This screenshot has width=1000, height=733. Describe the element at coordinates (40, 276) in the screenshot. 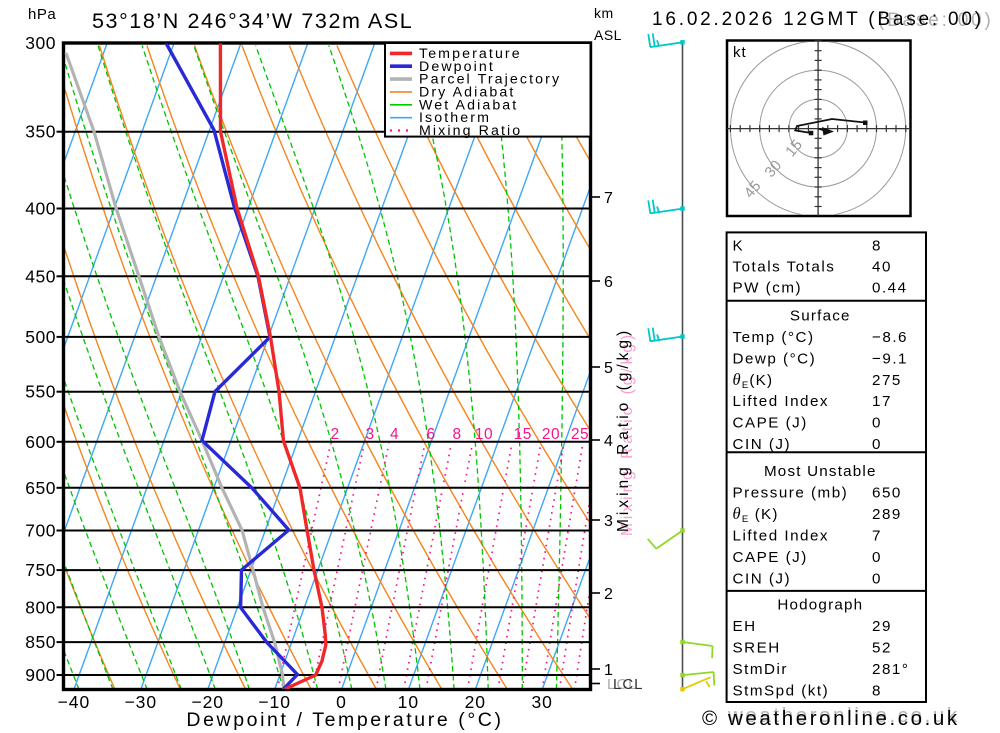

I see `svg-text: 450` at that location.